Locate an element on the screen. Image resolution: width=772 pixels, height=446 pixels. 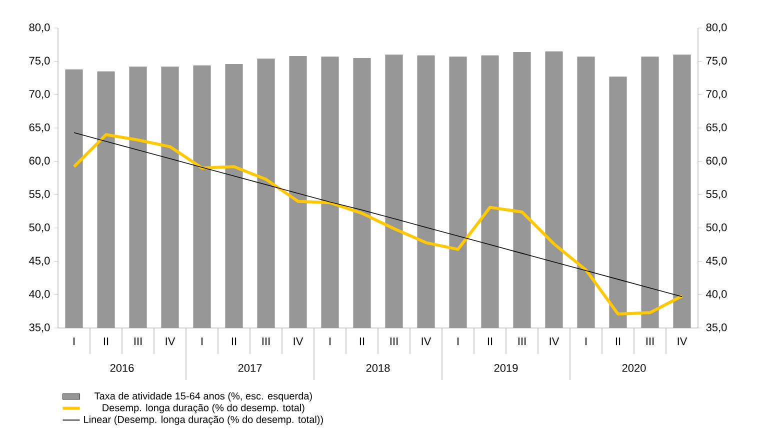
y-tick-label: 65,0 is located at coordinates (39, 128).